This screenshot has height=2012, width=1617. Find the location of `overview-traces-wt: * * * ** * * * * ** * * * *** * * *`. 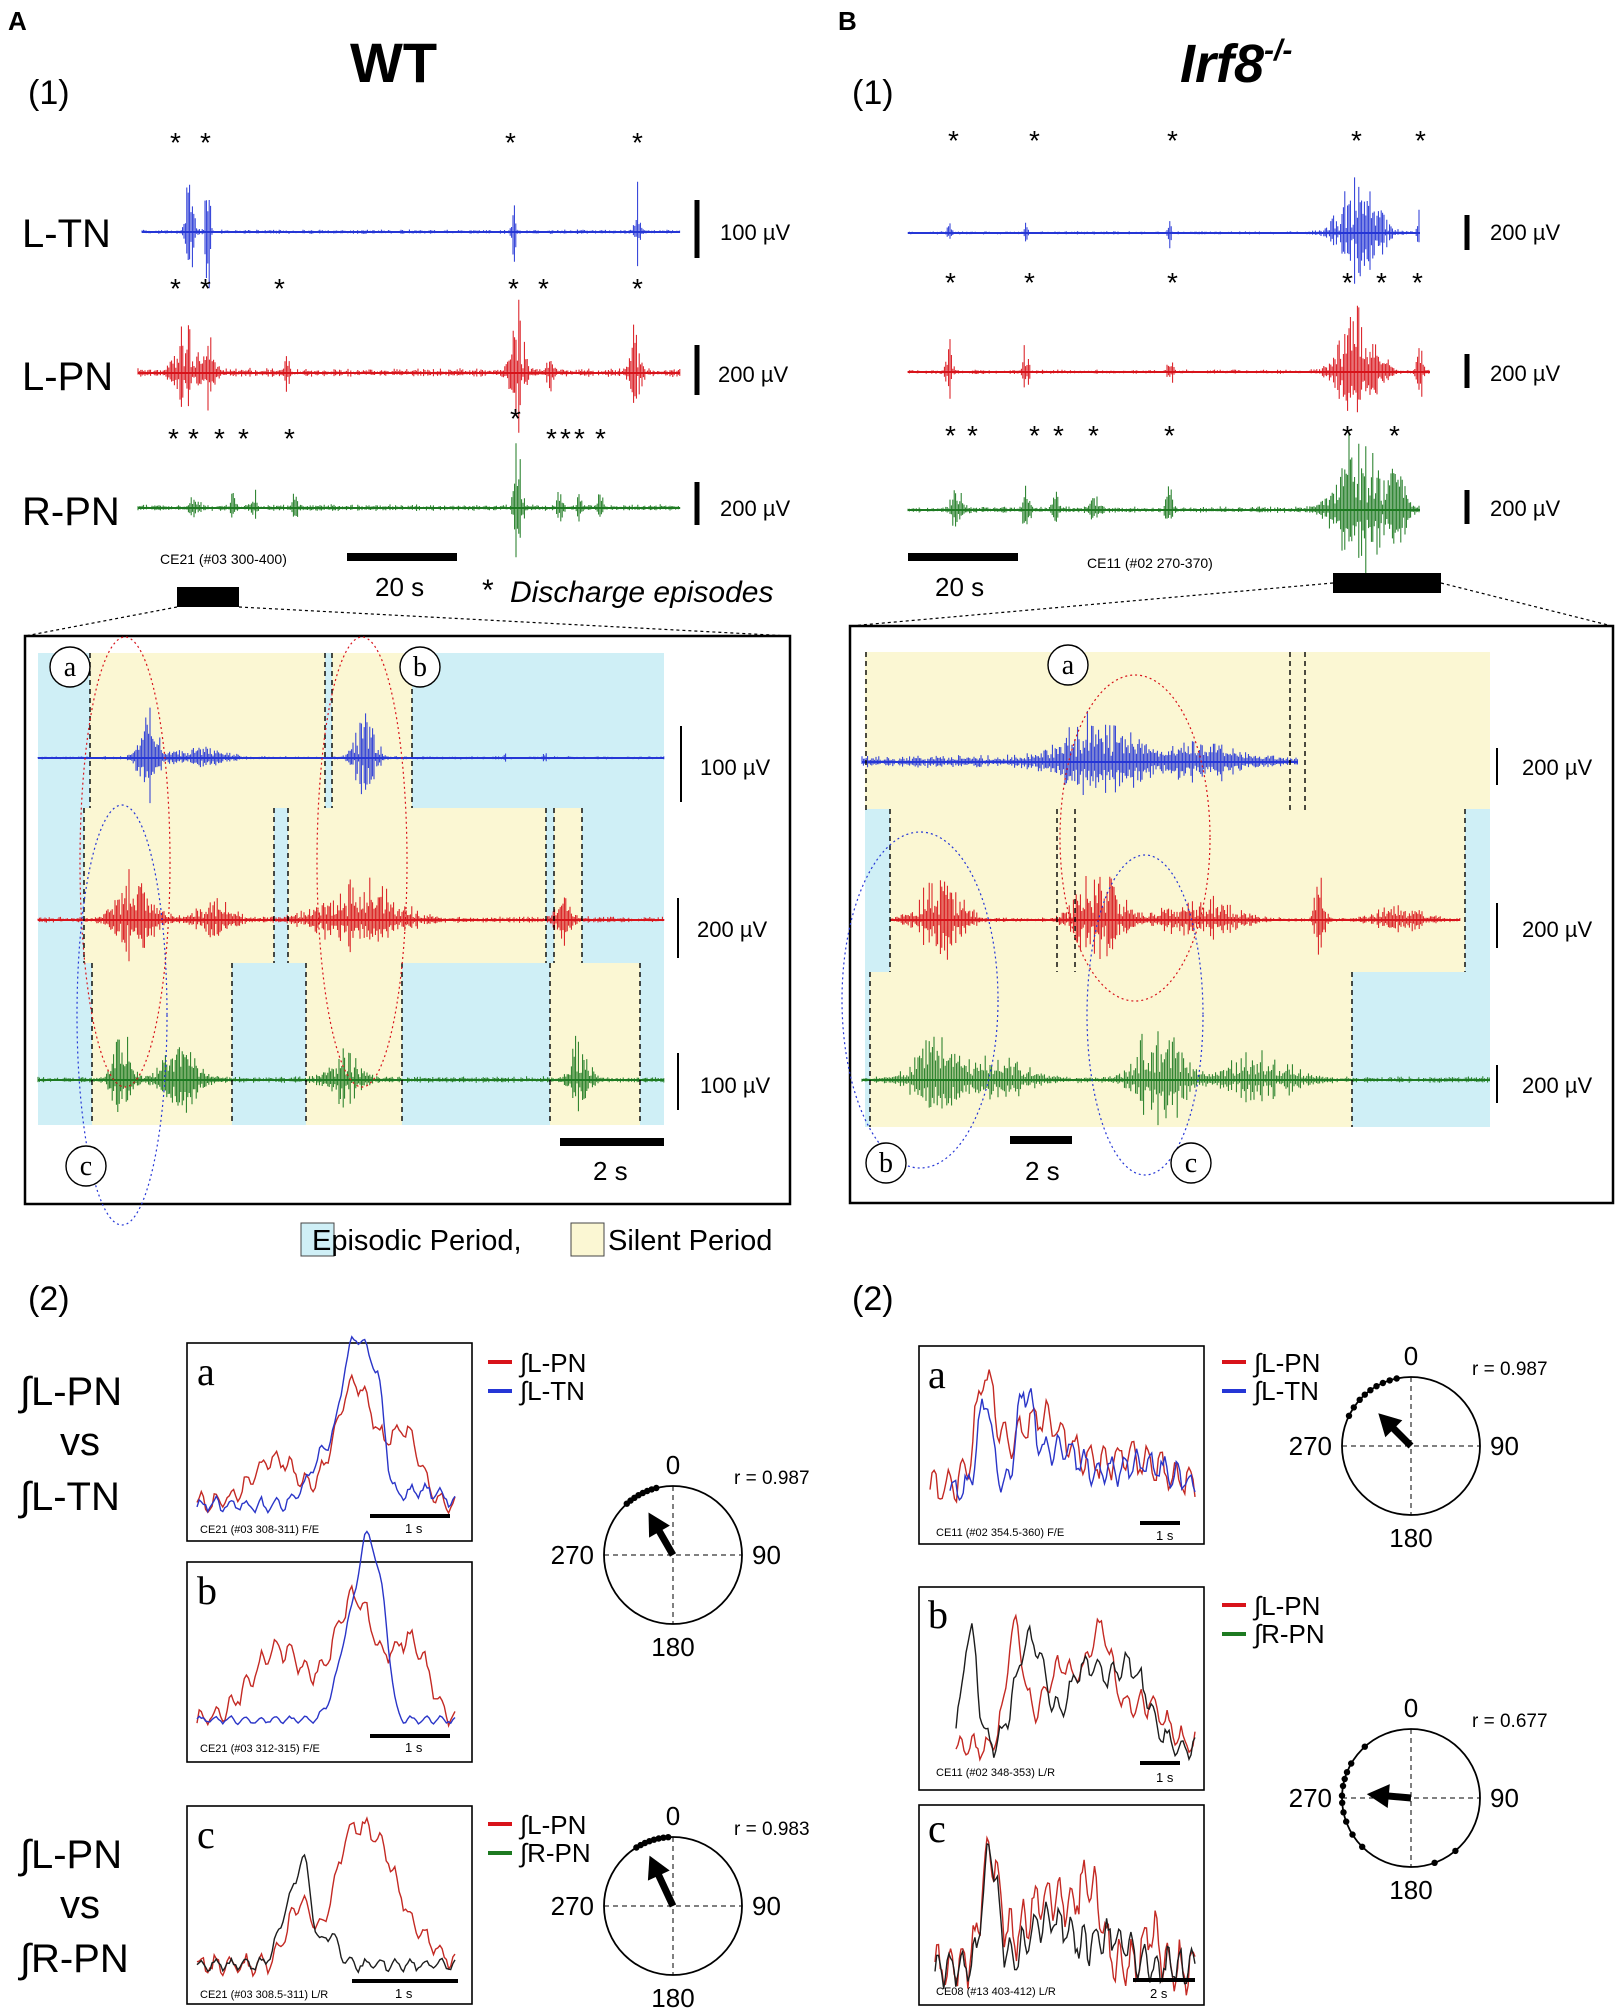

overview-traces-wt: * * * ** * * * * ** * * * *** * * * is located at coordinates (409, 342).